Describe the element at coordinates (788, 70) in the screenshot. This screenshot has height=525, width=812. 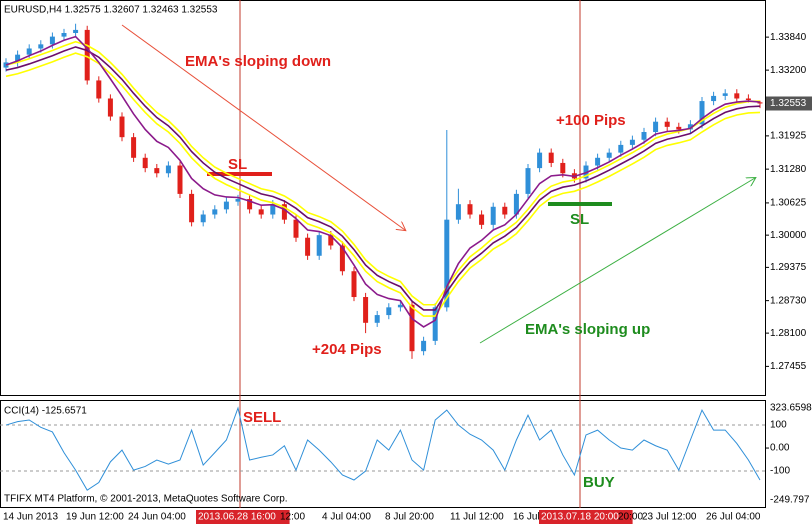
I see `y-tick-label: 1.33200` at that location.